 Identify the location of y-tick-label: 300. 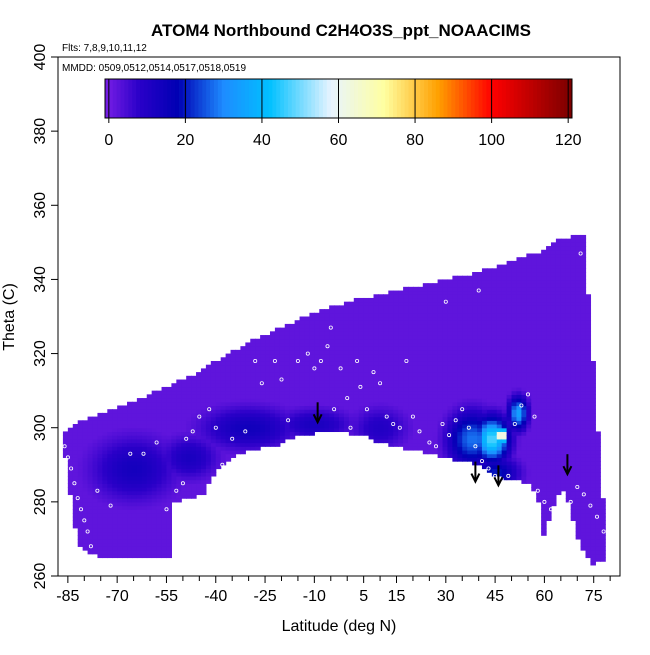
(40, 427).